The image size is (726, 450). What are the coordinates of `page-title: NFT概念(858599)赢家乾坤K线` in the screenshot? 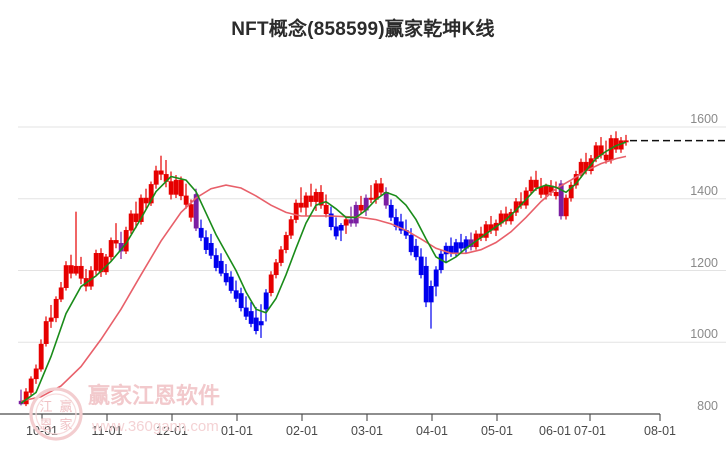 It's located at (363, 29).